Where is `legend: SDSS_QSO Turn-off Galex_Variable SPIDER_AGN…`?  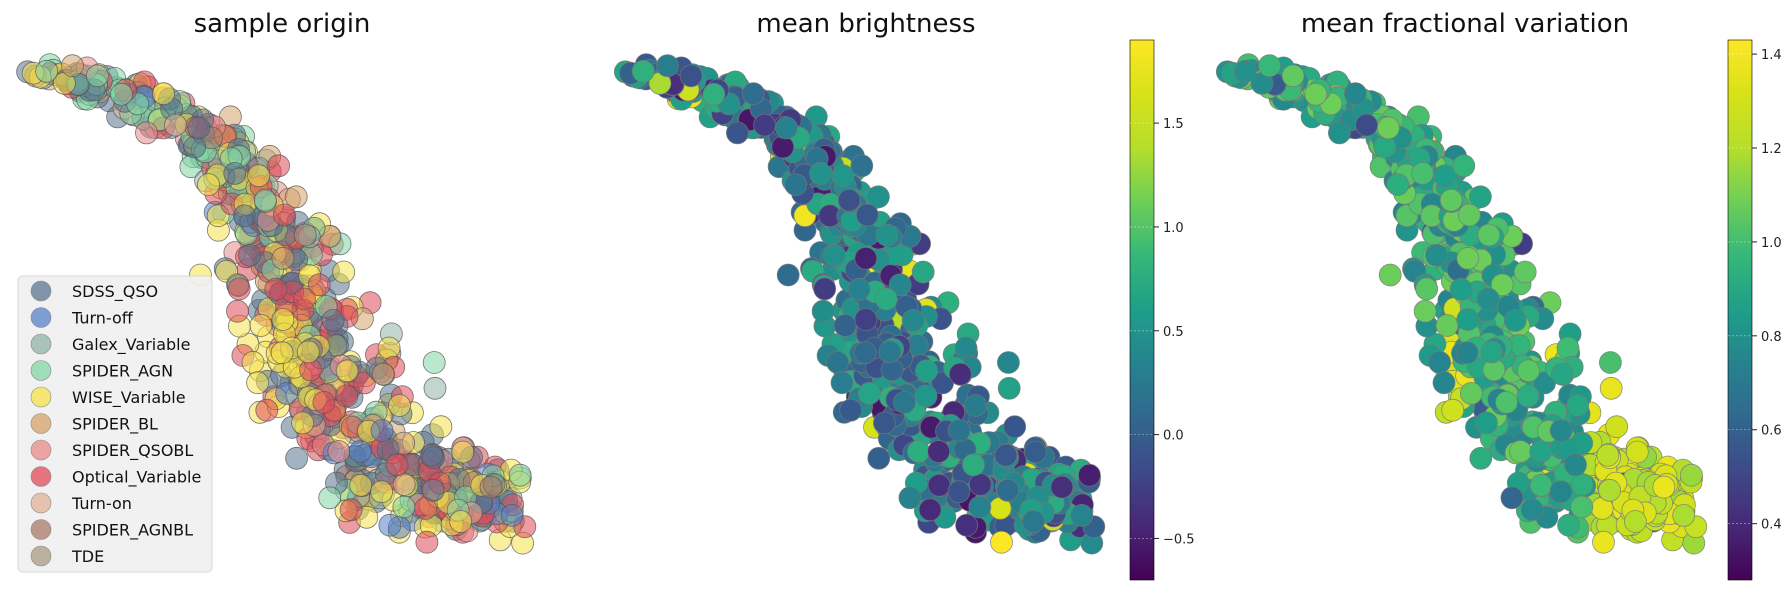
legend: SDSS_QSO Turn-off Galex_Variable SPIDER_AGN… is located at coordinates (115, 424).